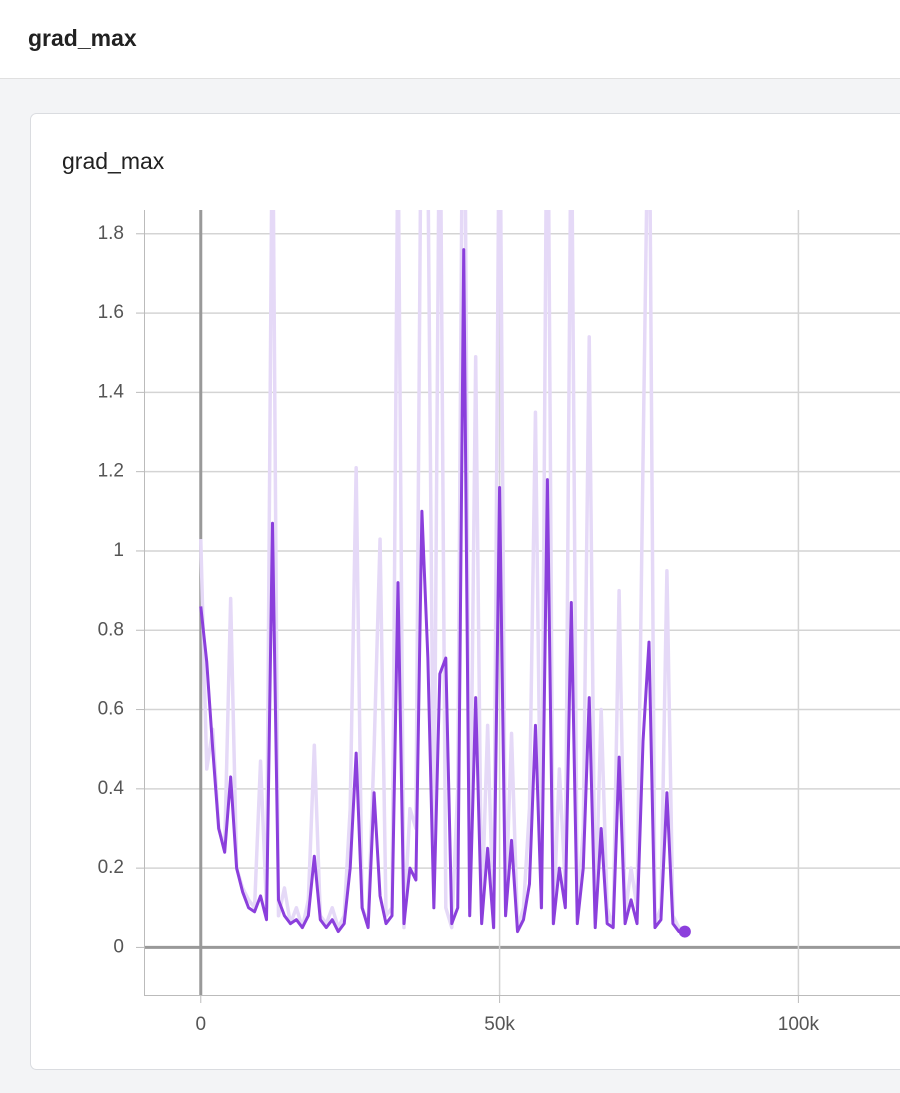 The width and height of the screenshot is (900, 1093). I want to click on last-point, so click(685, 932).